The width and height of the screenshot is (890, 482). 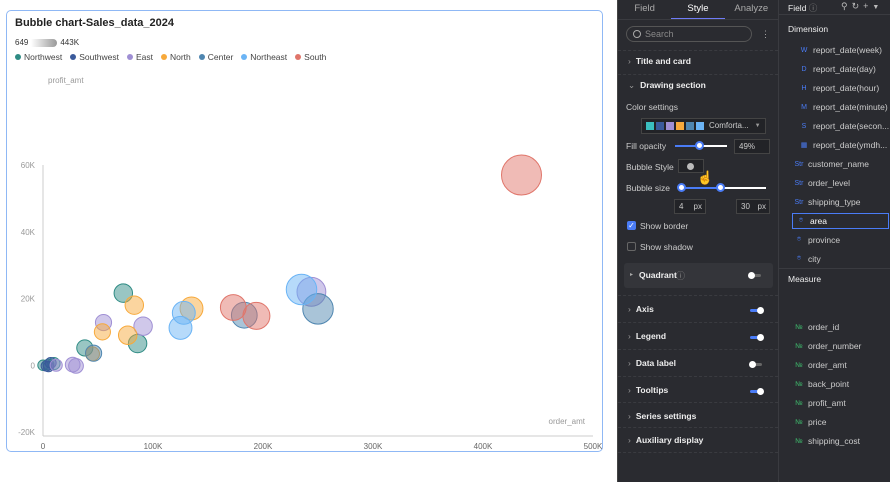 What do you see at coordinates (641, 309) in the screenshot?
I see `section-axis: › Axis` at bounding box center [641, 309].